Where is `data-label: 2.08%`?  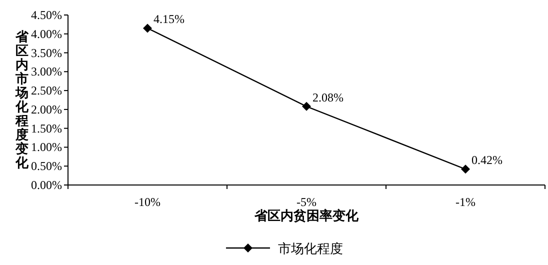 data-label: 2.08% is located at coordinates (328, 97).